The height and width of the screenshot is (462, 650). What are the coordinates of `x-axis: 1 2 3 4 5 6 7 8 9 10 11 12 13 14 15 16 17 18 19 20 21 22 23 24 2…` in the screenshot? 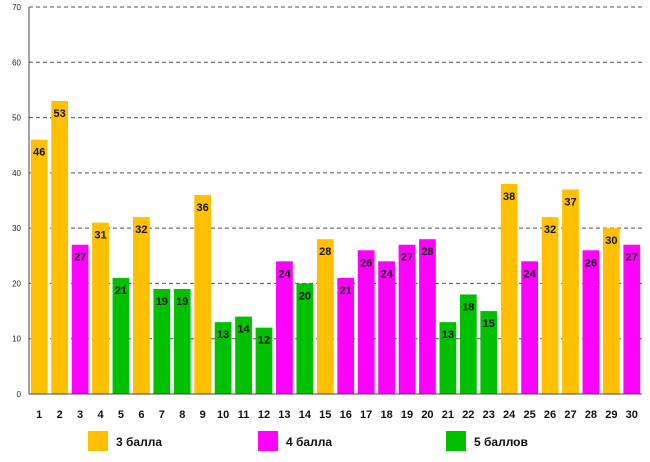 It's located at (335, 407).